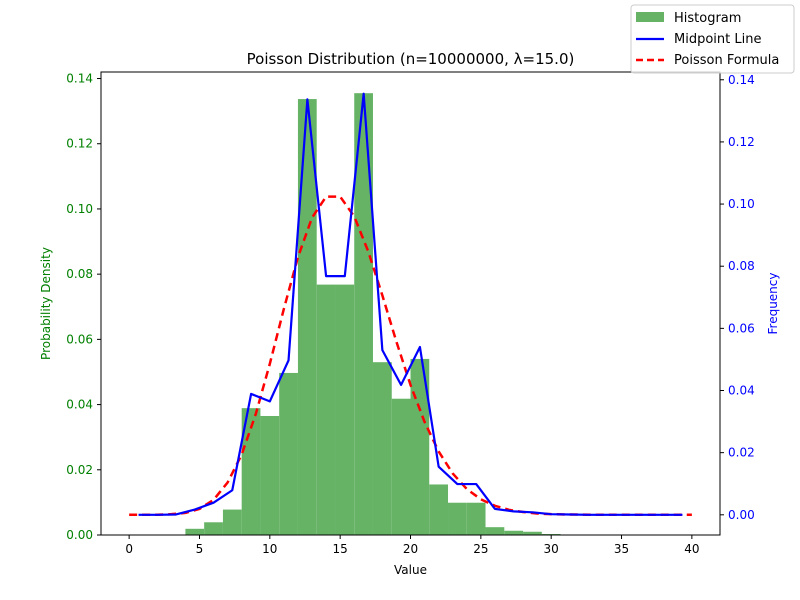 The width and height of the screenshot is (800, 600). Describe the element at coordinates (741, 391) in the screenshot. I see `right-y-tick-label-2: 0.04` at that location.